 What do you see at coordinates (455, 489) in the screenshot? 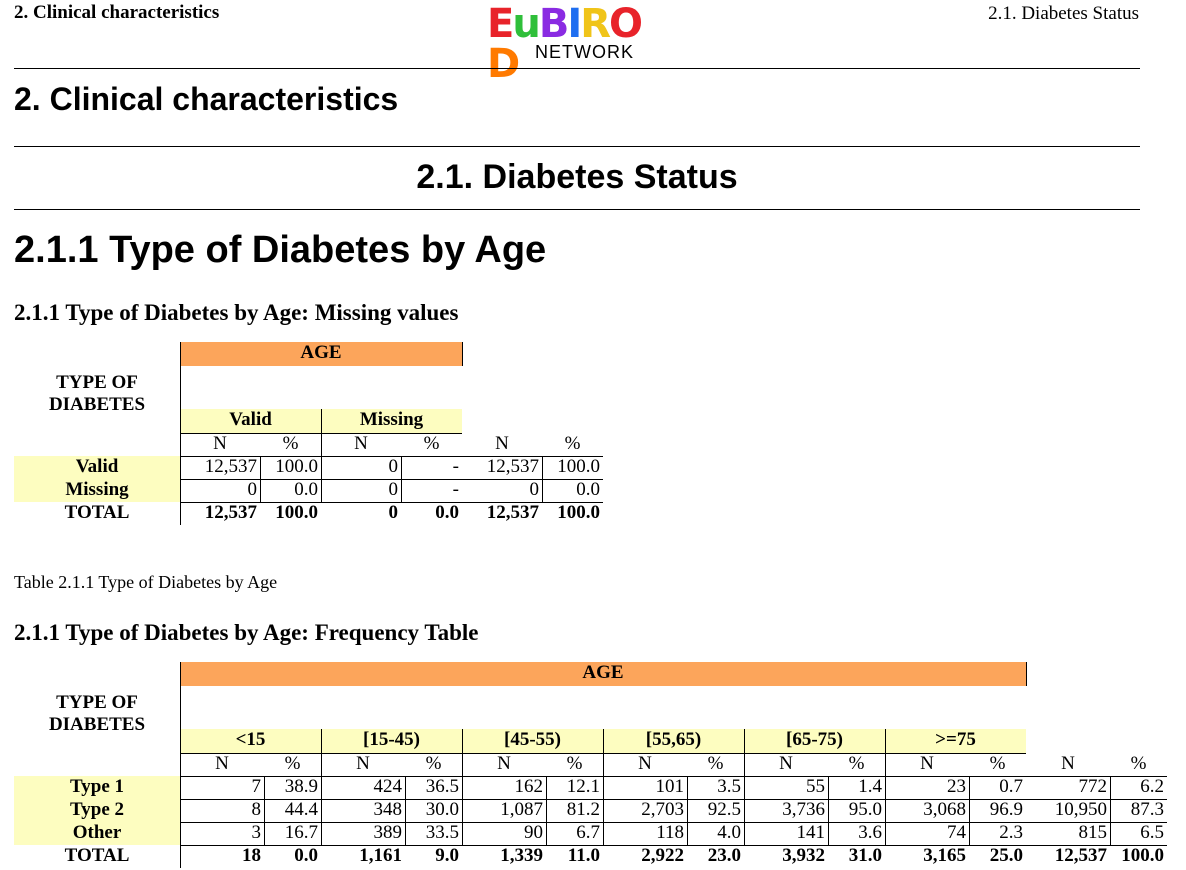
I see `table-cell: -` at bounding box center [455, 489].